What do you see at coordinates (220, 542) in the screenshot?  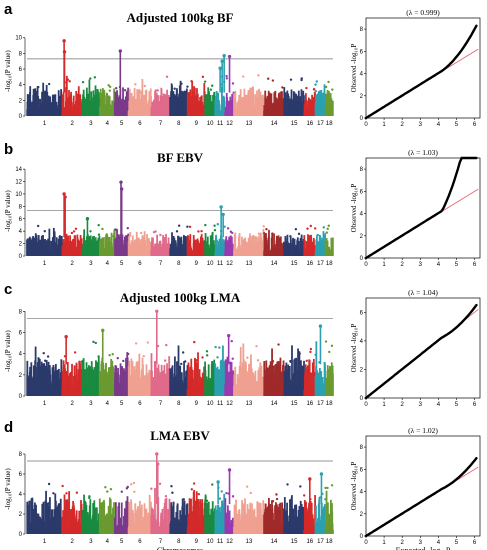 I see `chromosome-label: 11` at bounding box center [220, 542].